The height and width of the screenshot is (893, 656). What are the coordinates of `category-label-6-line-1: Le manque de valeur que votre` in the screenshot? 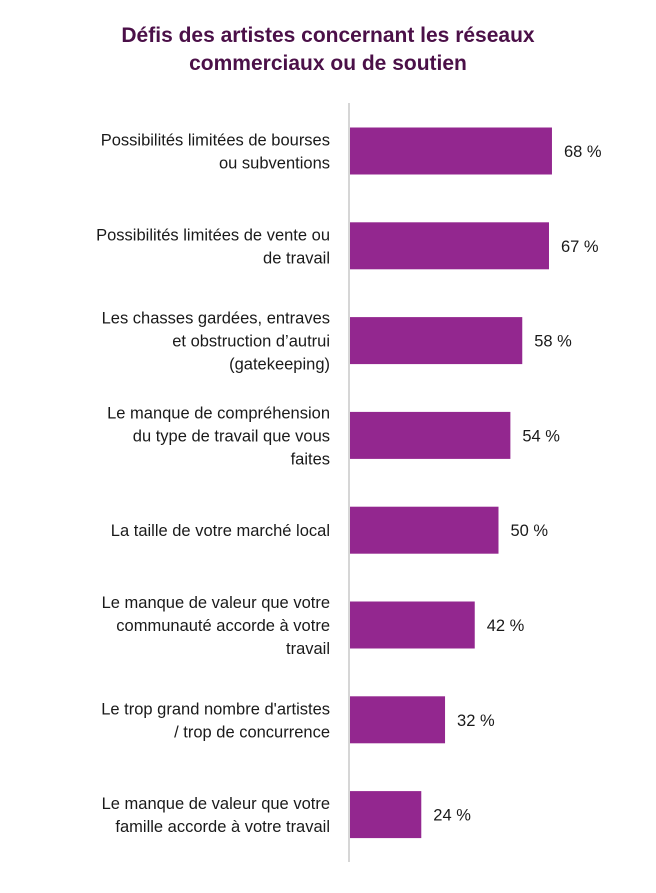 It's located at (216, 603).